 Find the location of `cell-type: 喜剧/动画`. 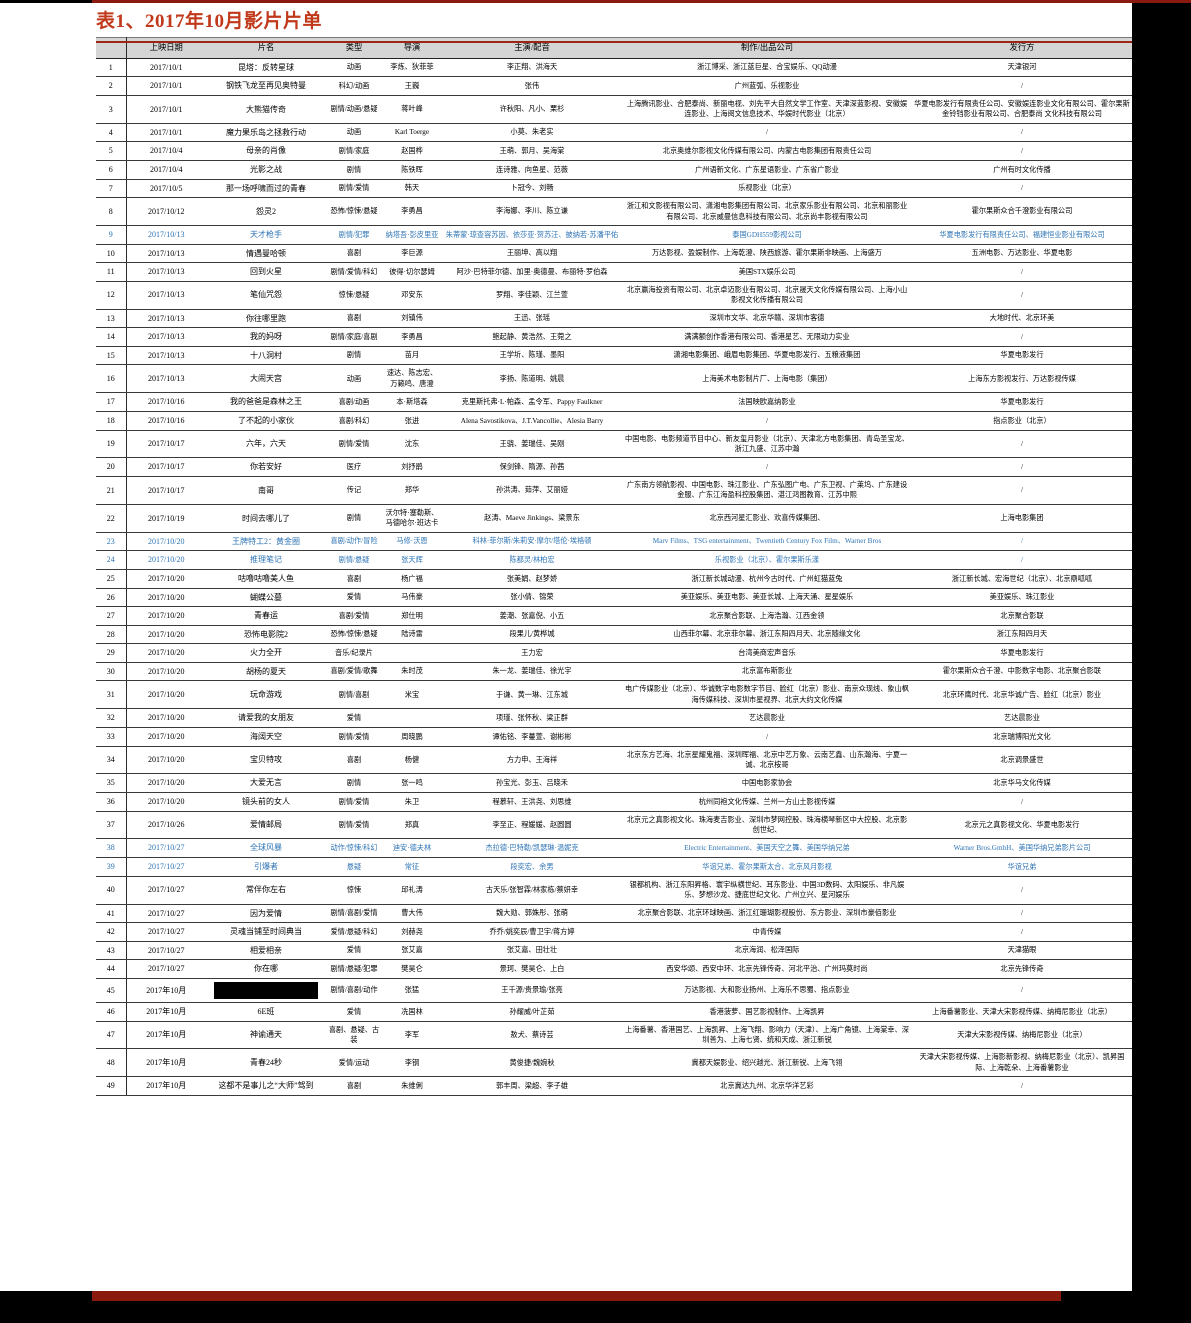

cell-type: 喜剧/动画 is located at coordinates (354, 402).